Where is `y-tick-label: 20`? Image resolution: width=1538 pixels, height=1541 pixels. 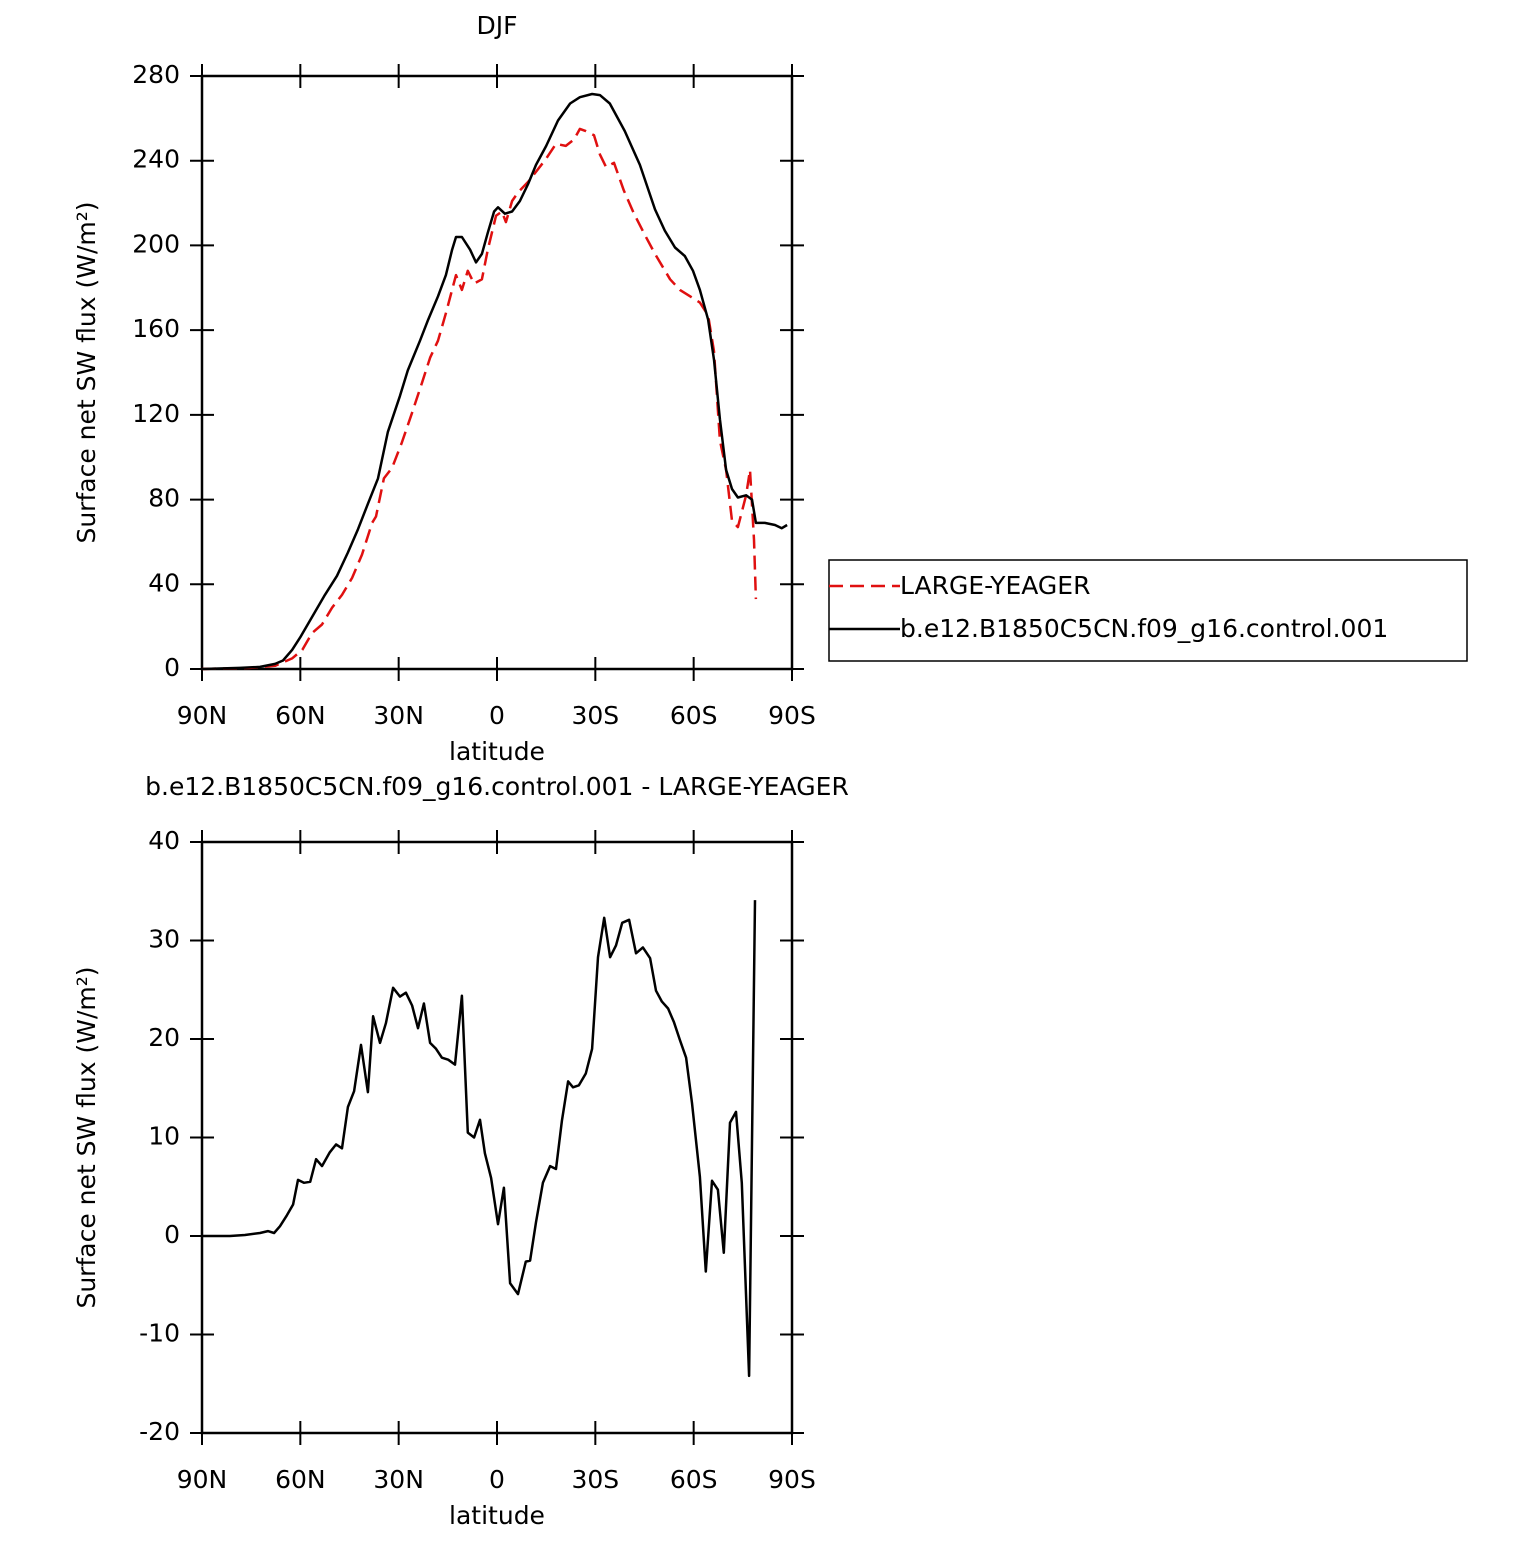 y-tick-label: 20 is located at coordinates (164, 1037).